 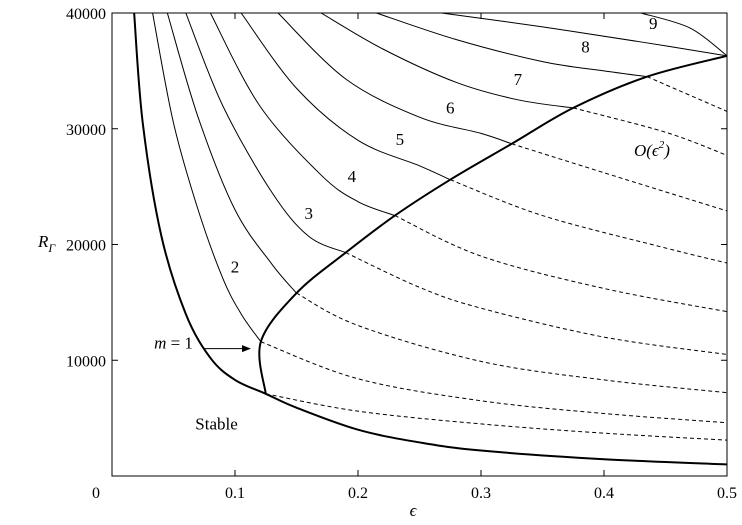 What do you see at coordinates (414, 510) in the screenshot?
I see `x-axis-label: ϵ` at bounding box center [414, 510].